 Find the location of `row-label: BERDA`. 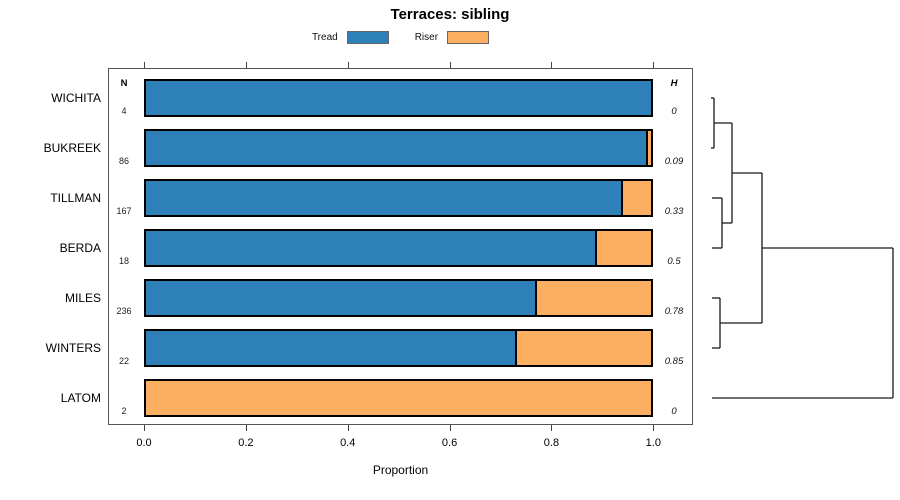

row-label: BERDA is located at coordinates (80, 248).